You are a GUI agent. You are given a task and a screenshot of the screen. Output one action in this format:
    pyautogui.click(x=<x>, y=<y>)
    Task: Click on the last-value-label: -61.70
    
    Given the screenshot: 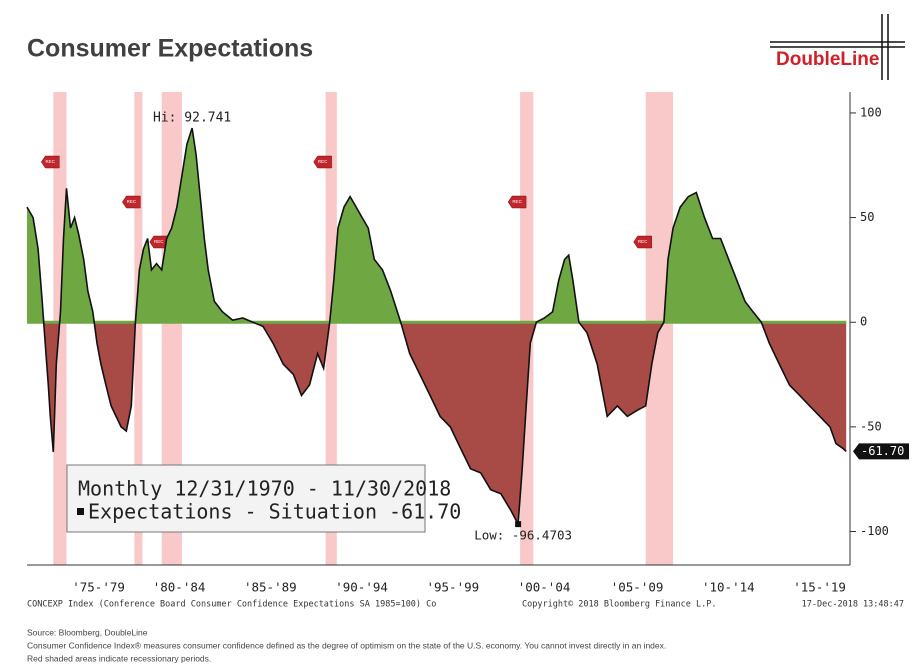 What is the action you would take?
    pyautogui.click(x=882, y=451)
    